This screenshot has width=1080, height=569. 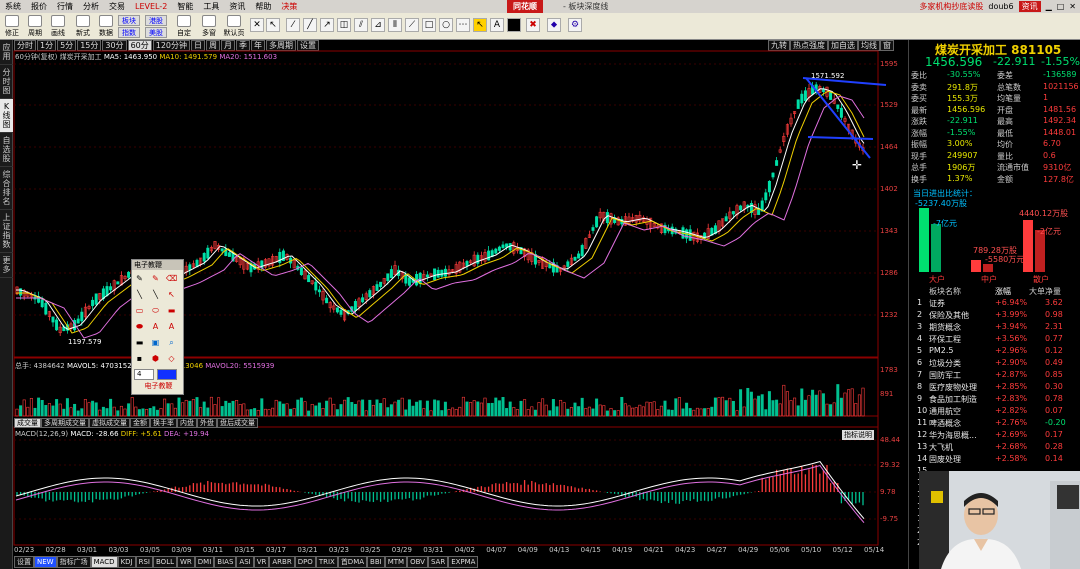 I want to click on toolbar-data-button: 数据, so click(x=106, y=26).